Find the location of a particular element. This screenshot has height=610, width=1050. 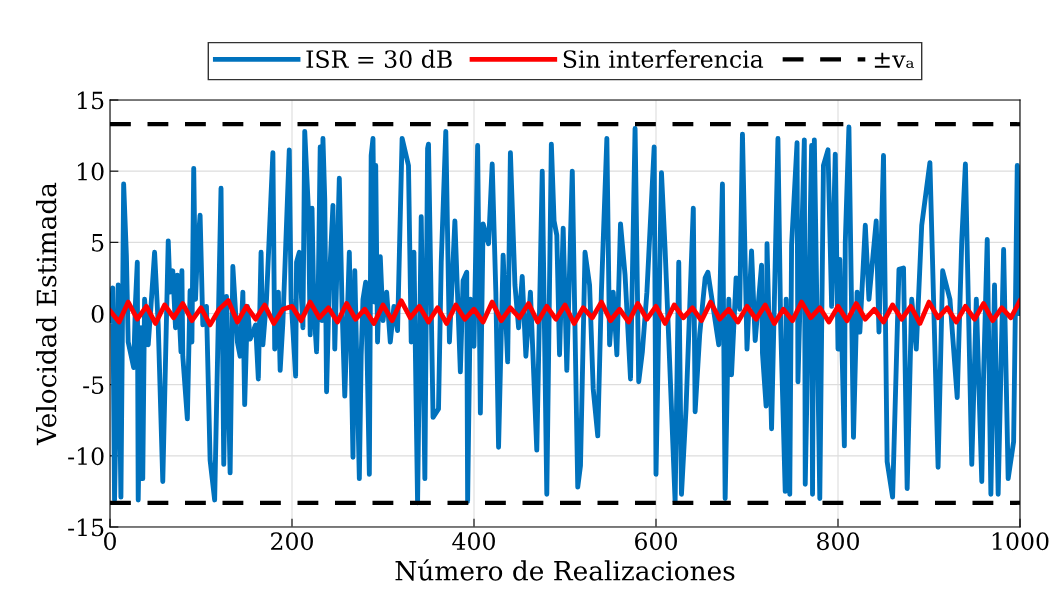

legend-label: ±vₐ is located at coordinates (894, 60).